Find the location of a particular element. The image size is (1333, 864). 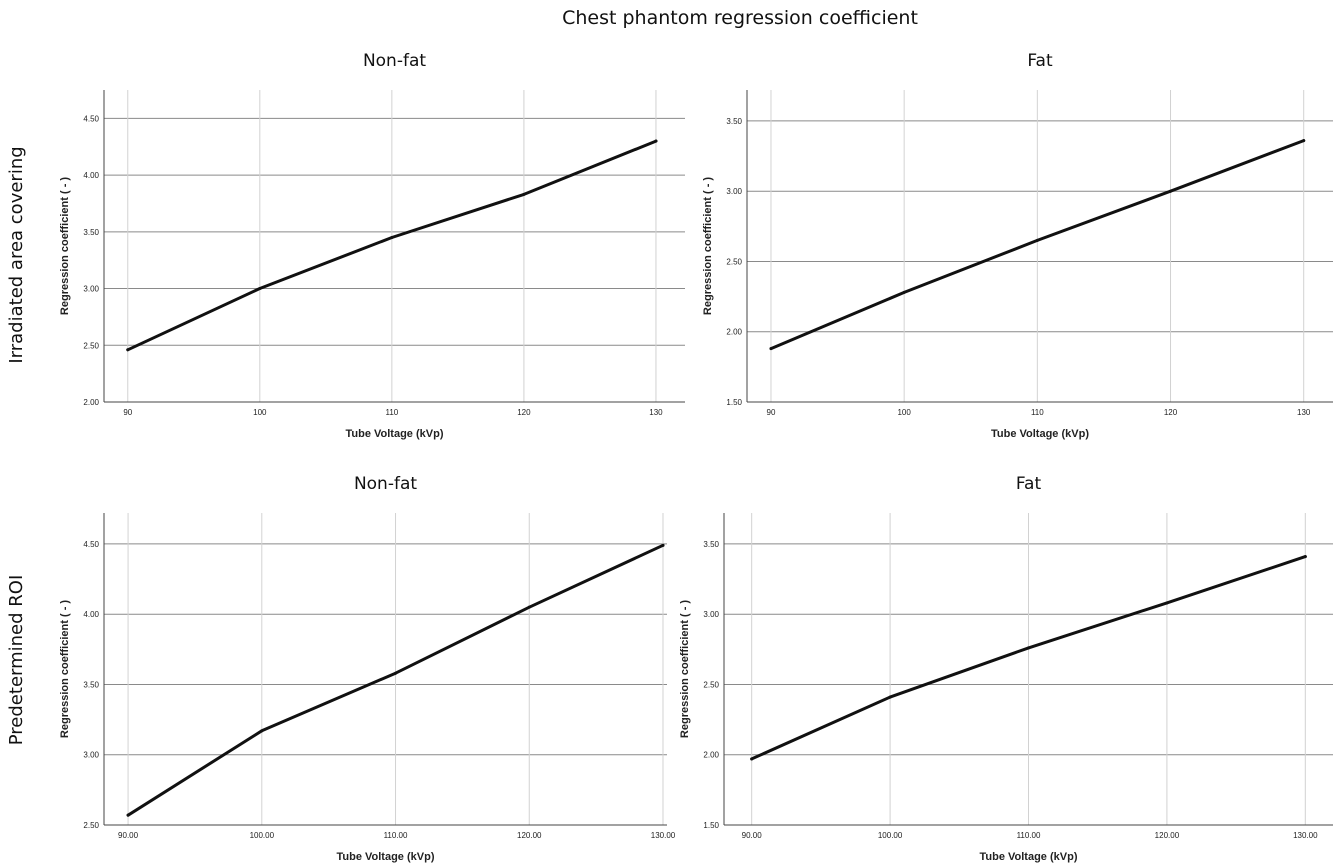

row-label-predetermined-roi: Predetermined ROI is located at coordinates (16, 660).